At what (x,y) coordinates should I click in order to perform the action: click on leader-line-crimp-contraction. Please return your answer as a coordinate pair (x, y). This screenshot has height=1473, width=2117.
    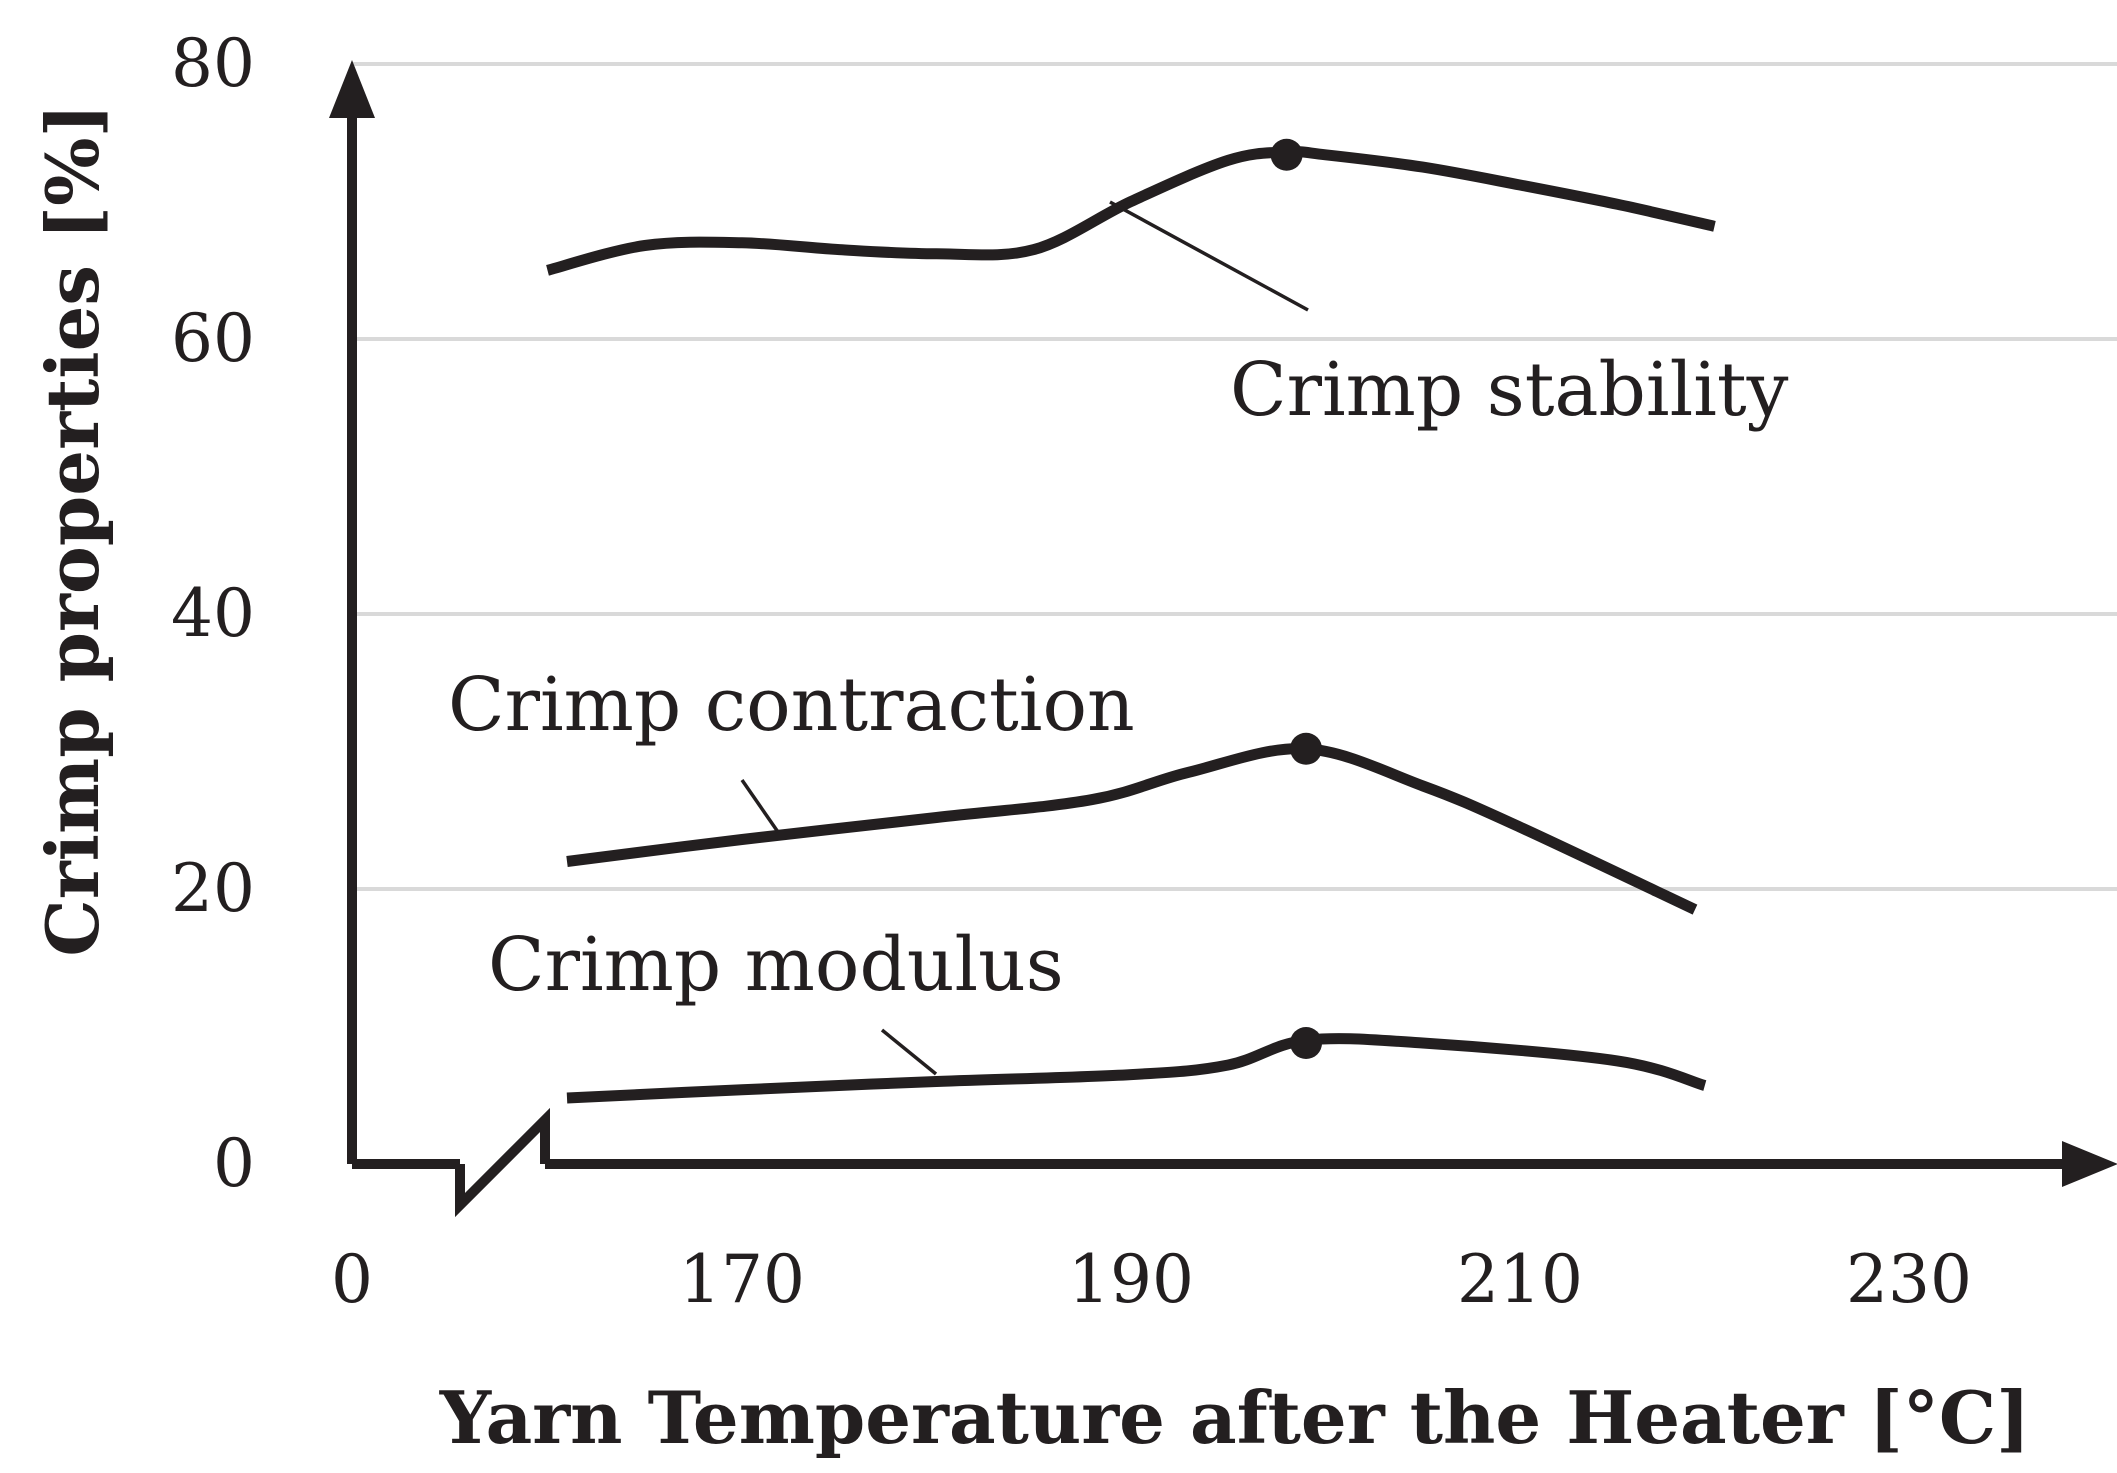
    Looking at the image, I should click on (760, 806).